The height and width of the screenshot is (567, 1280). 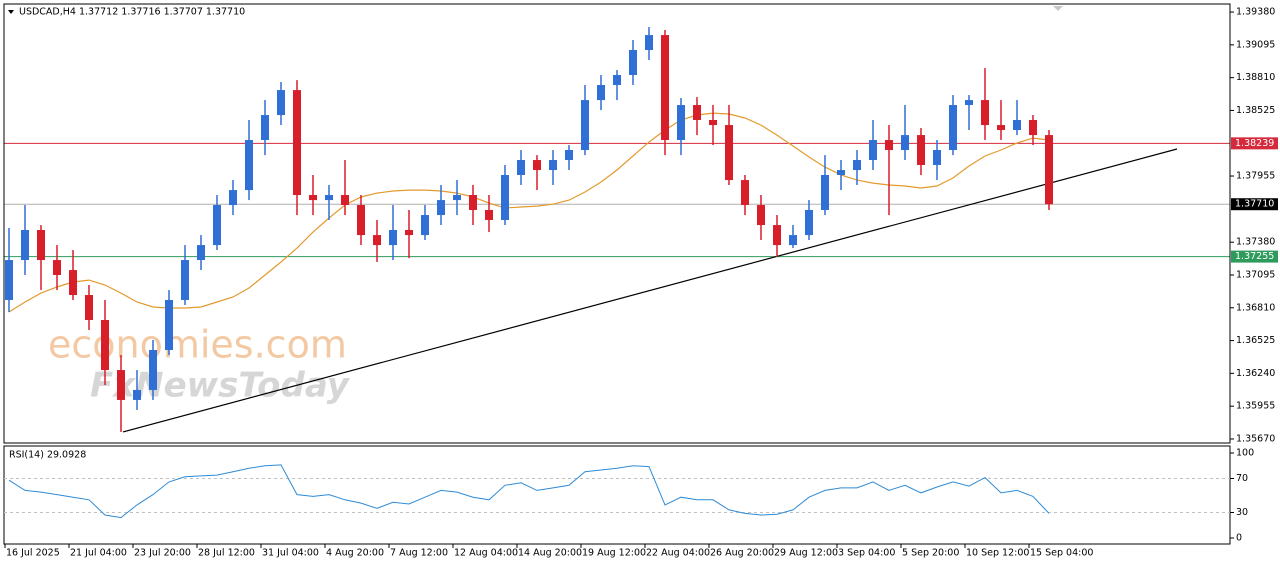 I want to click on y-tick-label: 1.37095, so click(x=1255, y=274).